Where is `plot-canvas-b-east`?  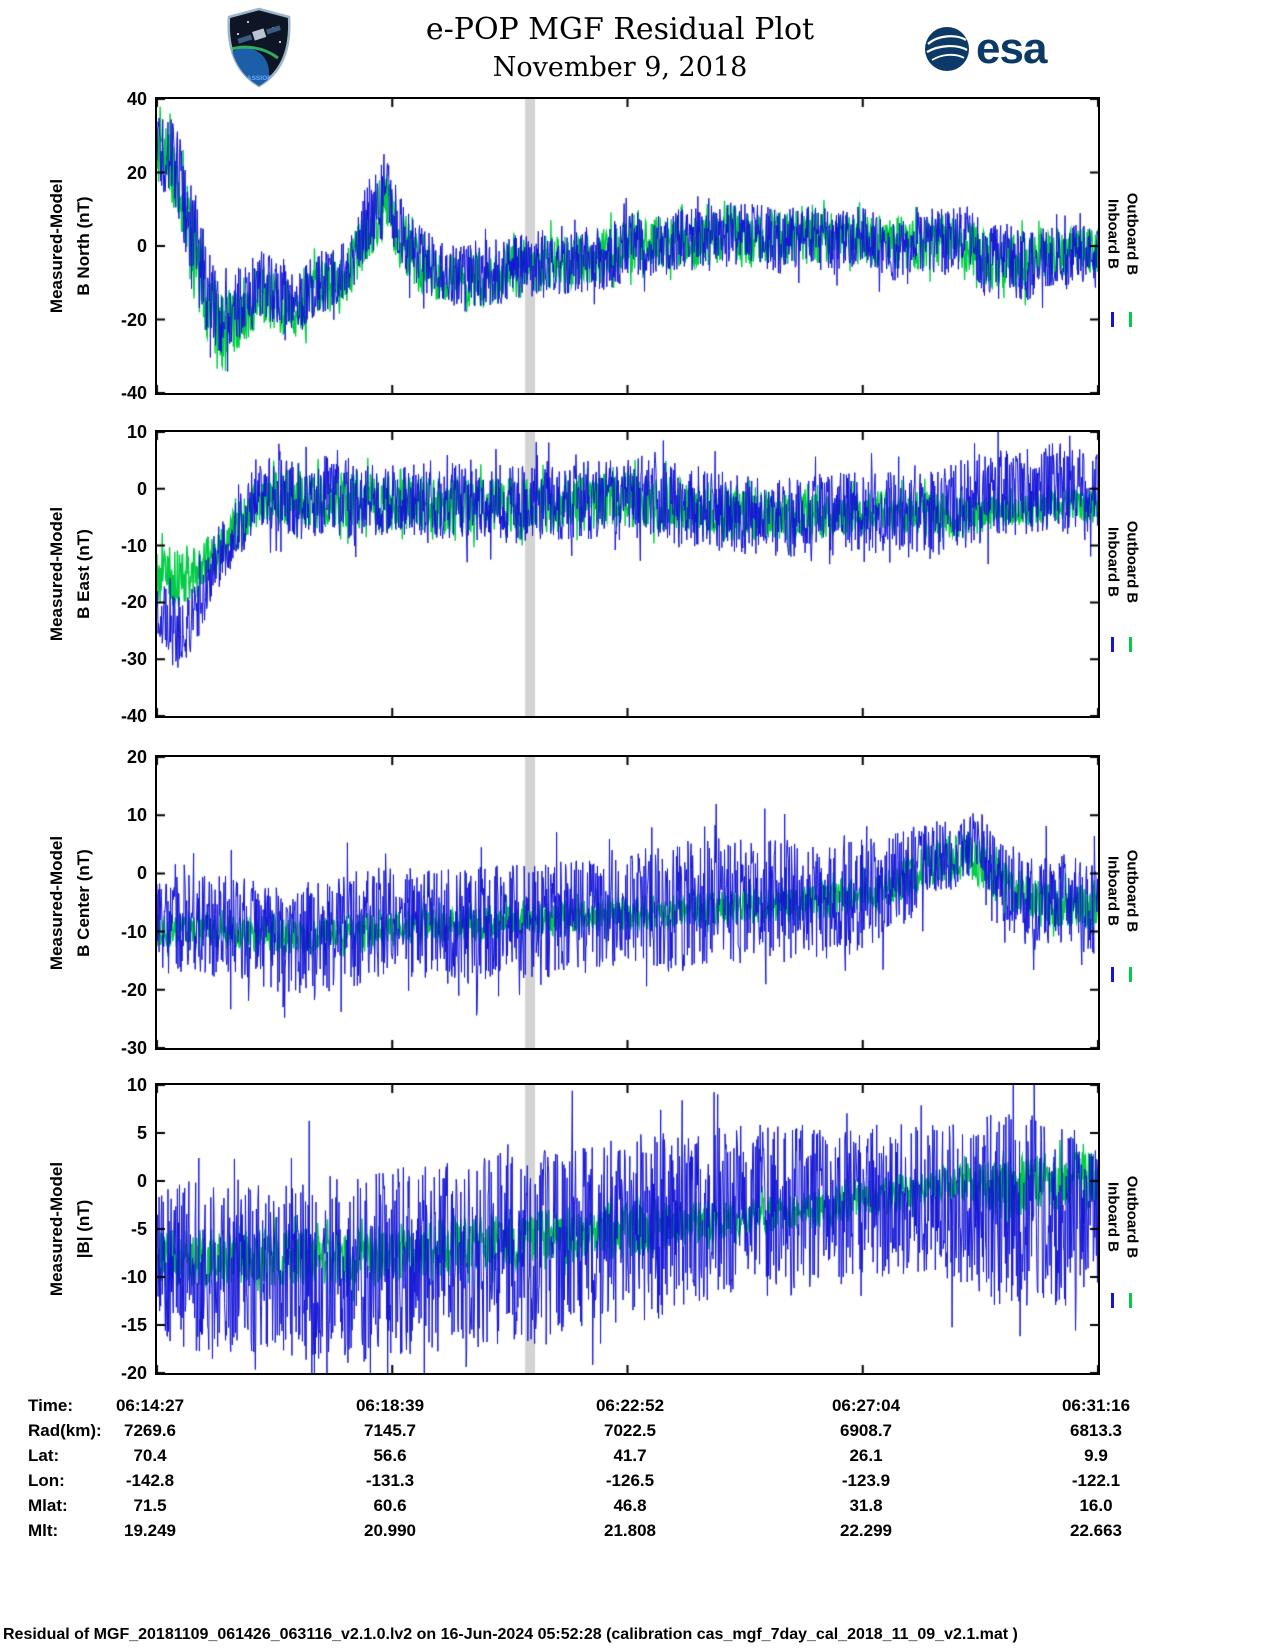 plot-canvas-b-east is located at coordinates (627, 574).